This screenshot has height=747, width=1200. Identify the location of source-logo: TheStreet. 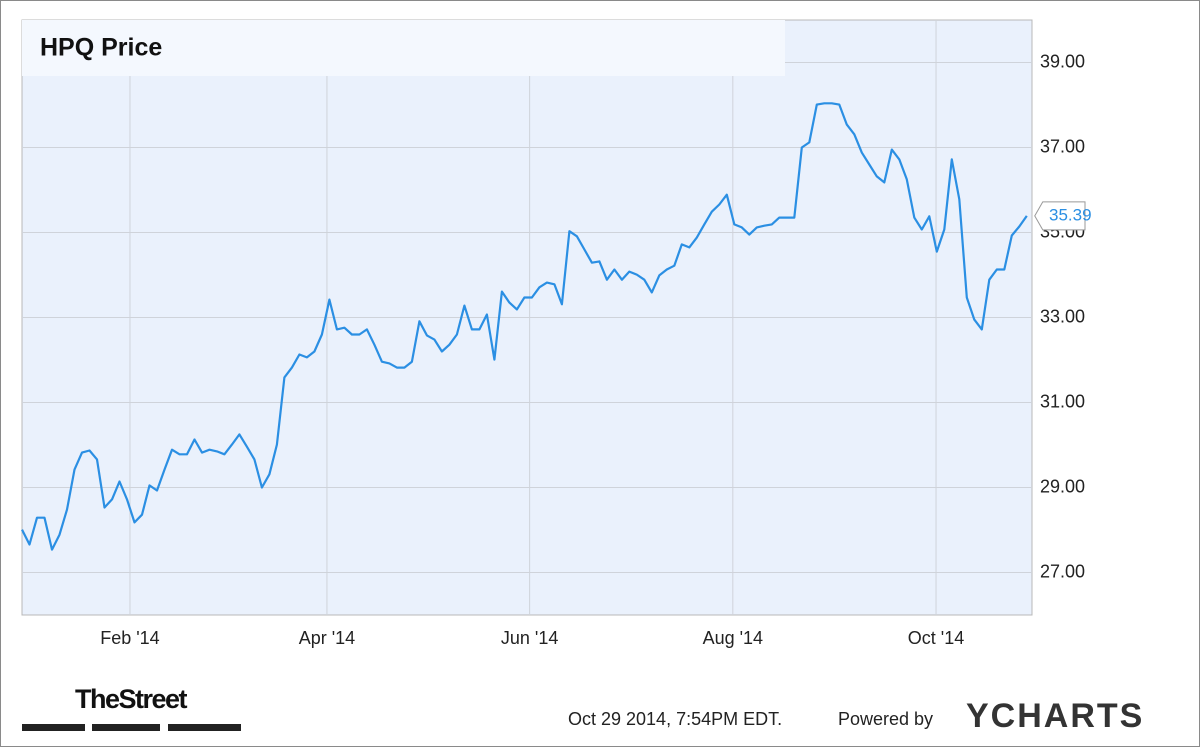
(131, 699).